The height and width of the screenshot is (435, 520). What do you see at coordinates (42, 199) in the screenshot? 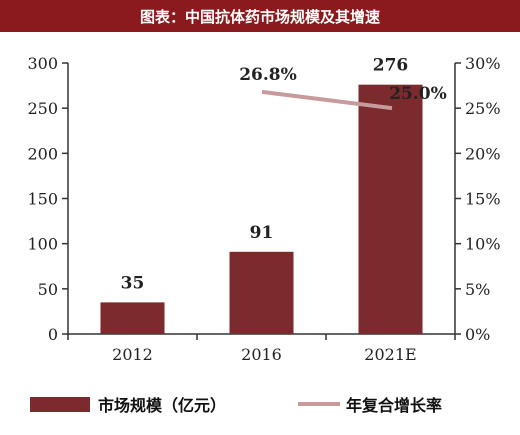
I see `y-tick-label-left: 150` at bounding box center [42, 199].